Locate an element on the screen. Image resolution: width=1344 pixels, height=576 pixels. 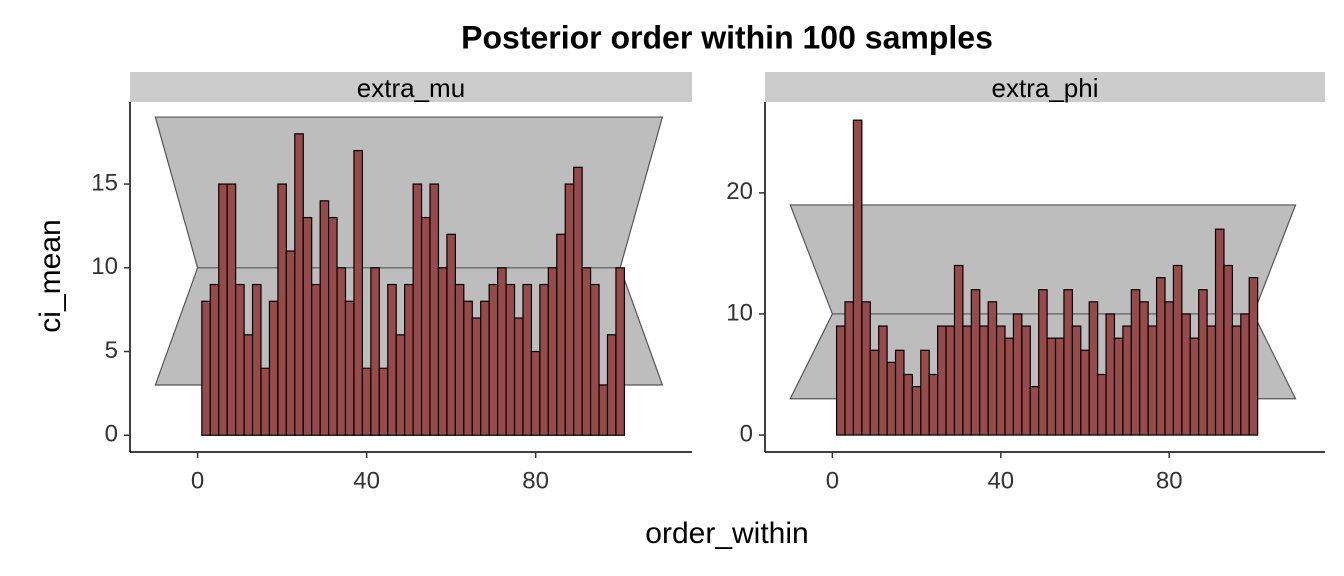
x-axis-label: order_within is located at coordinates (726, 533).